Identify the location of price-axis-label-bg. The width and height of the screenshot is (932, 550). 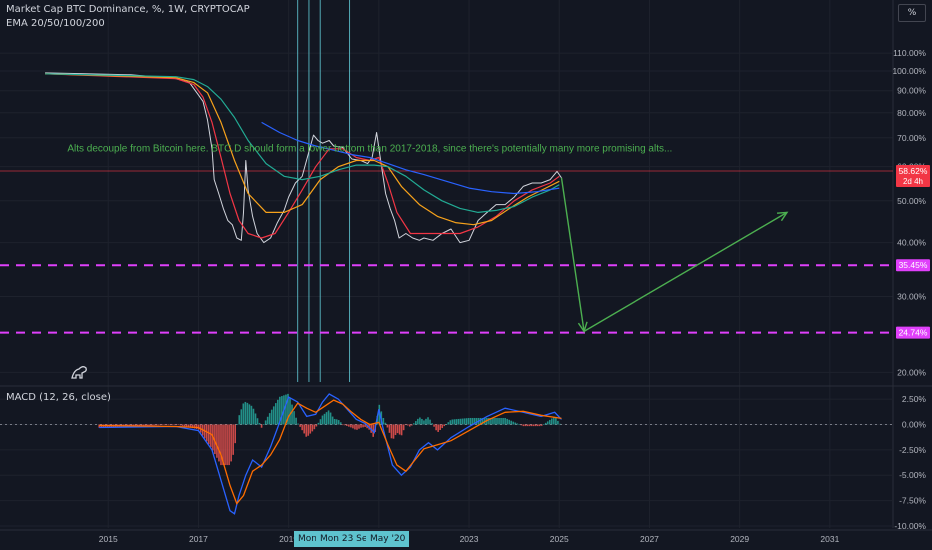
(913, 265).